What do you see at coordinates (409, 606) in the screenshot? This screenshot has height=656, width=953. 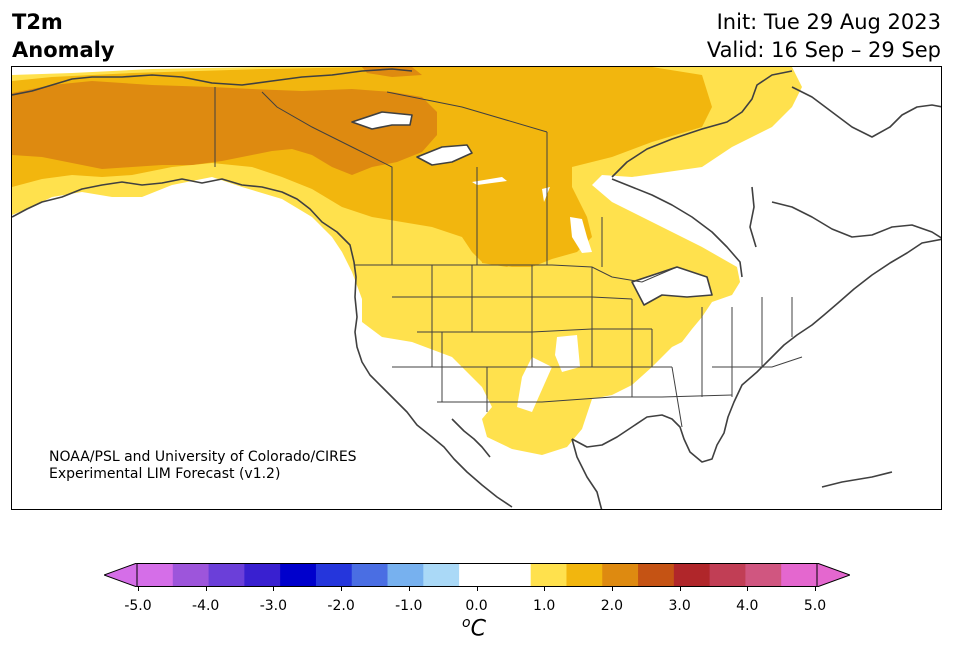 I see `colorbar-tick-label: -1.0` at bounding box center [409, 606].